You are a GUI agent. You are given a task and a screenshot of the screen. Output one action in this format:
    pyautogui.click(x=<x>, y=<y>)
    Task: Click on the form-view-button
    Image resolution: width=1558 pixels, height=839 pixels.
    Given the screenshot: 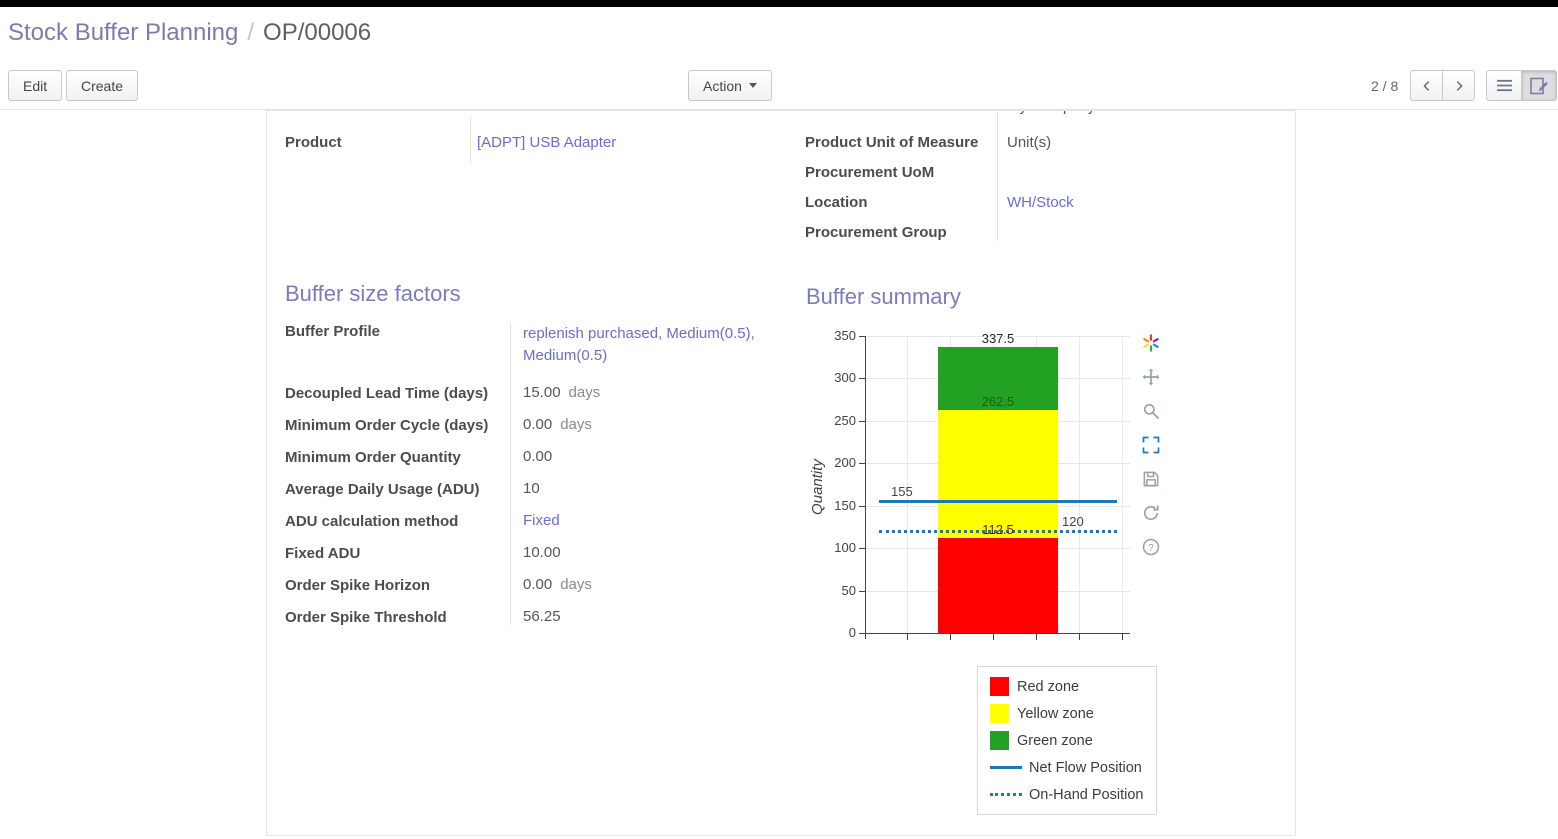 What is the action you would take?
    pyautogui.click(x=1539, y=85)
    